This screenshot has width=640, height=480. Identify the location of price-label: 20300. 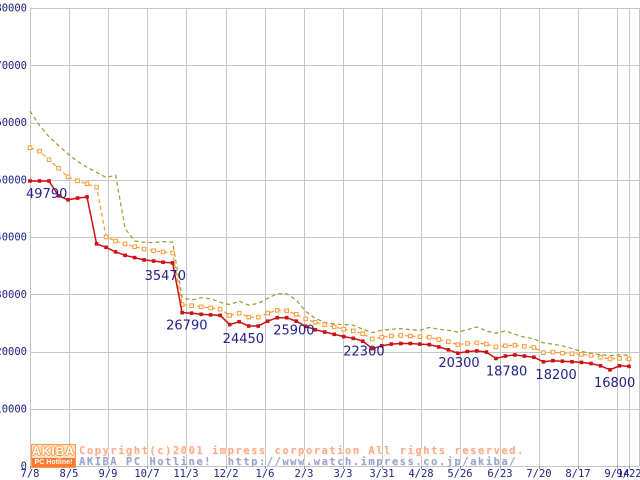
(458, 363).